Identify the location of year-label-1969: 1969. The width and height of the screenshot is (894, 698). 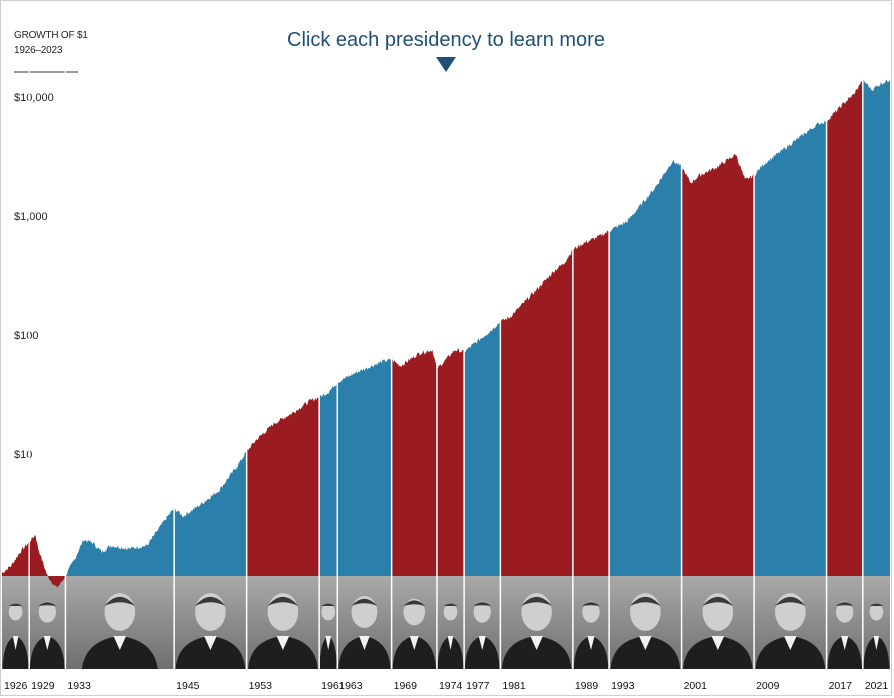
(406, 686).